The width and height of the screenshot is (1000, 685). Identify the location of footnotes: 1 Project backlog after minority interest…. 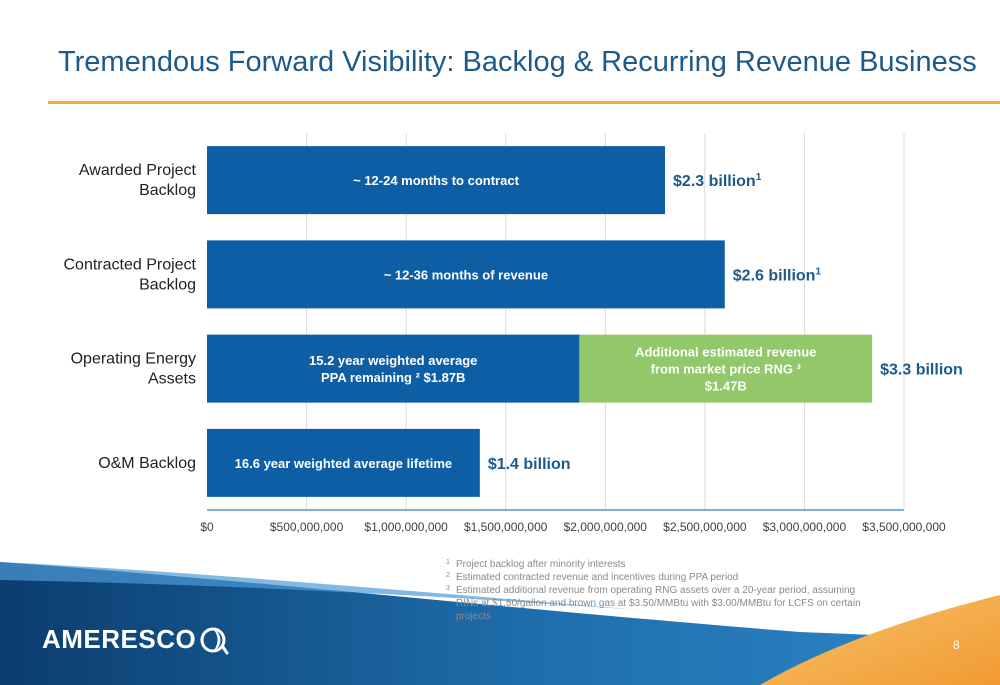
(661, 590).